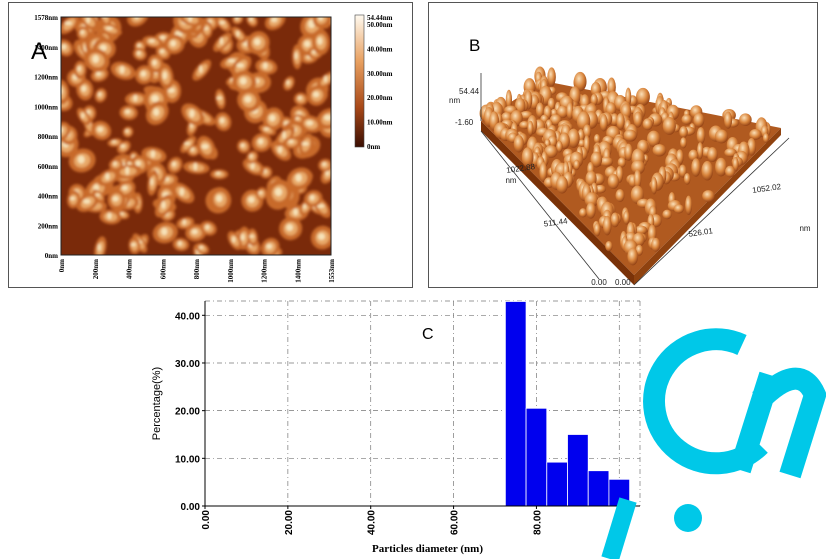  What do you see at coordinates (163, 269) in the screenshot?
I see `panel-a-x-tick: 600nm` at bounding box center [163, 269].